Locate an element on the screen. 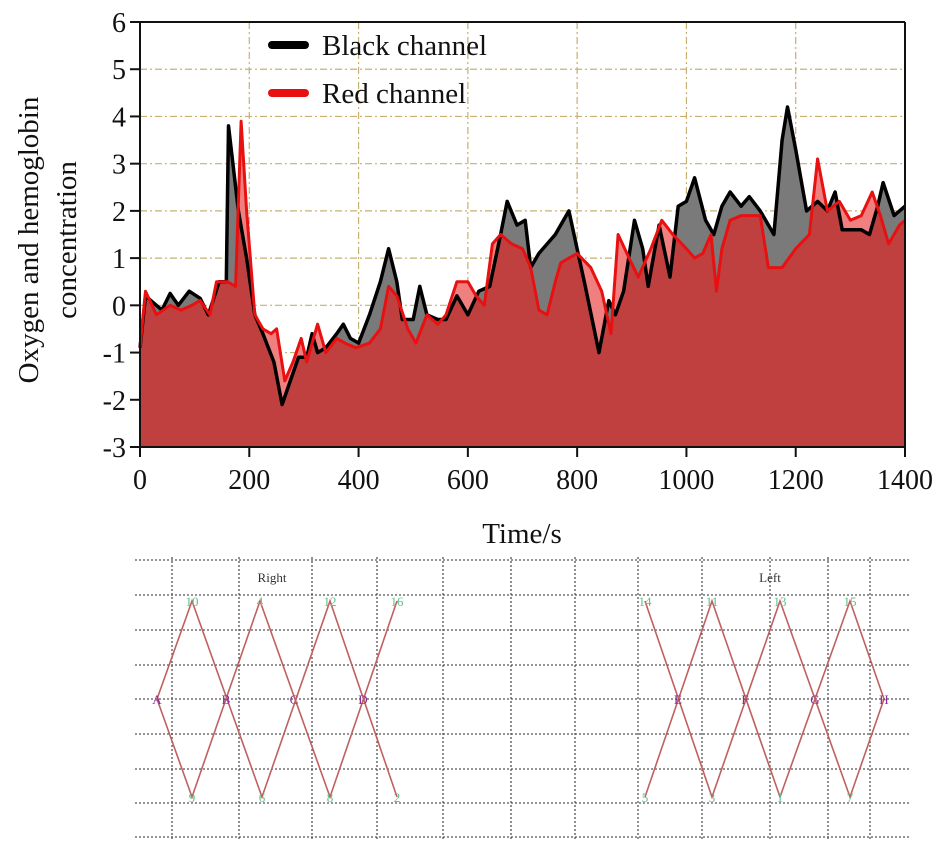 This screenshot has width=946, height=843. left-top-label: 13 is located at coordinates (780, 601).